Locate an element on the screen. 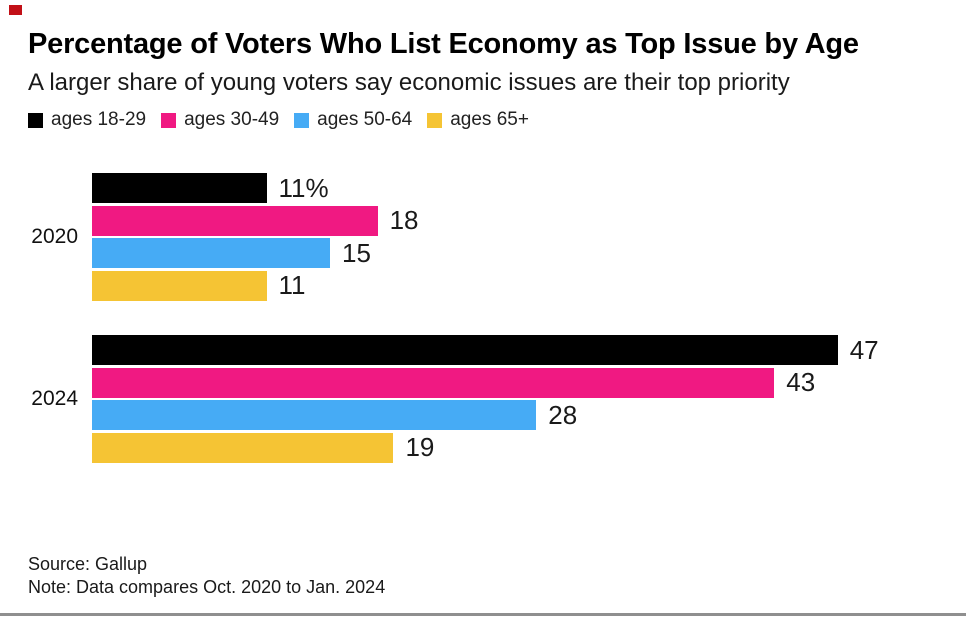 This screenshot has width=966, height=619. value-label: 15 is located at coordinates (356, 252).